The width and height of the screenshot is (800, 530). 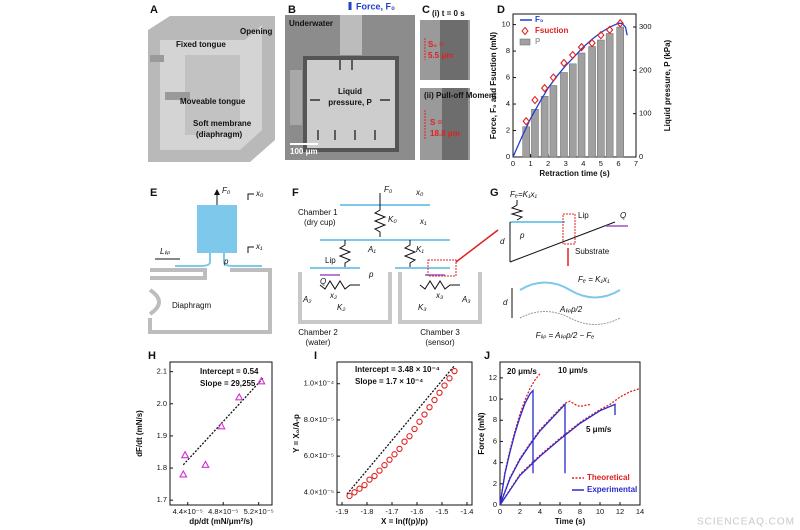 I want to click on diagram-label: Lₗᵢₚ, so click(x=165, y=251).